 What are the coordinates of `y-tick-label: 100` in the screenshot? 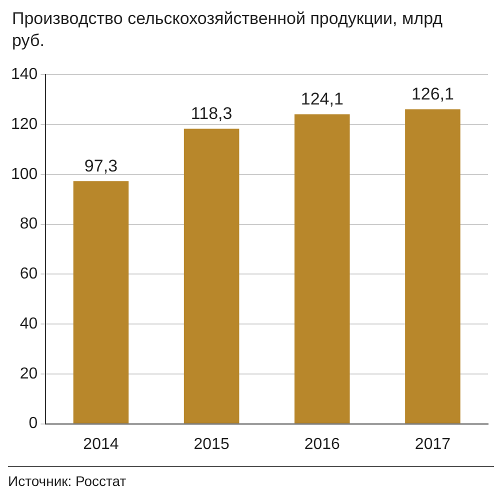 It's located at (24, 174).